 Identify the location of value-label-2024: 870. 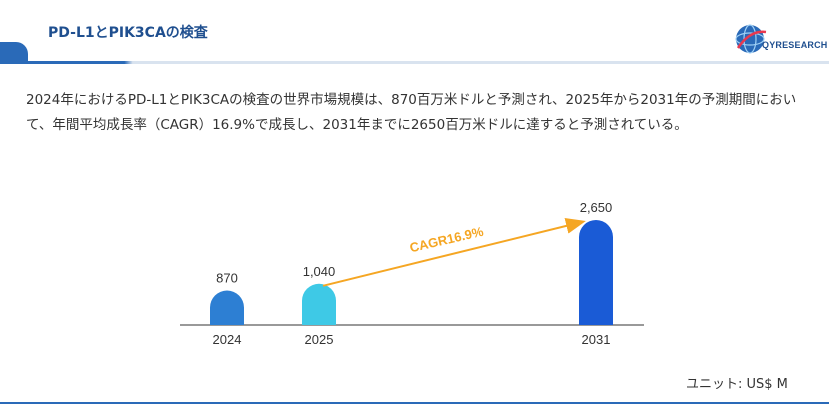
(227, 278).